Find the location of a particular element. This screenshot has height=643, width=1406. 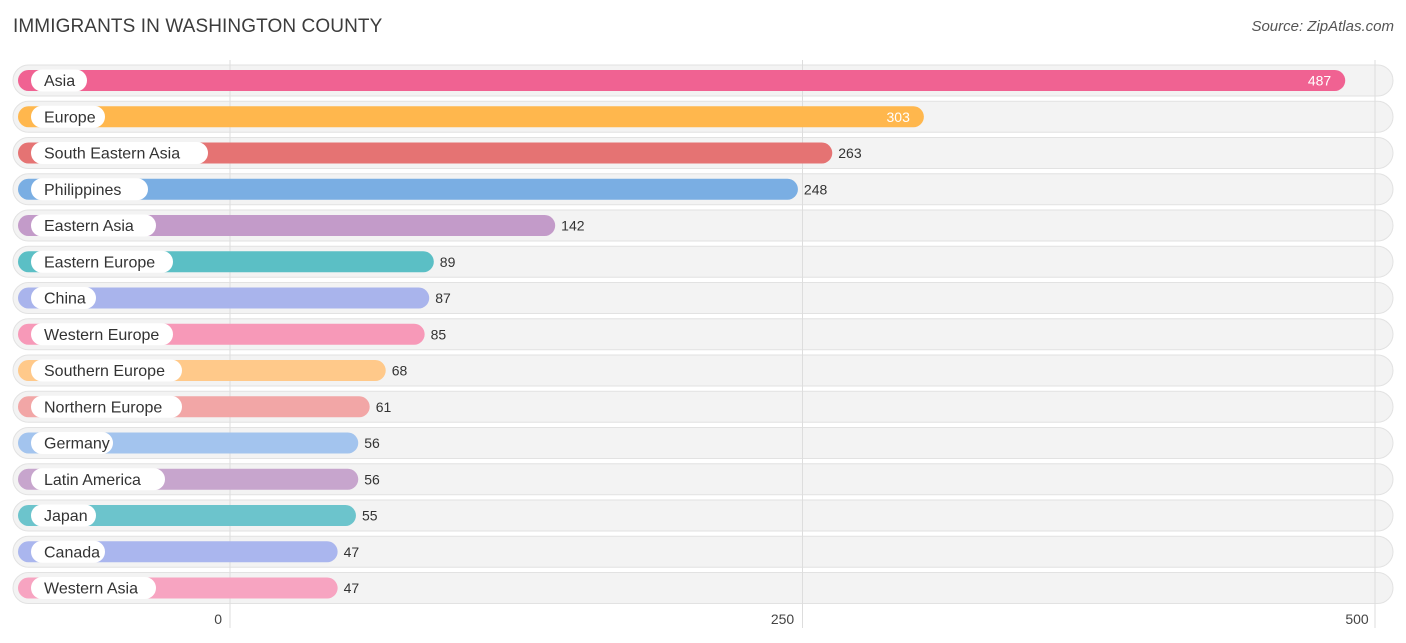

category-label: Asia is located at coordinates (59, 81).